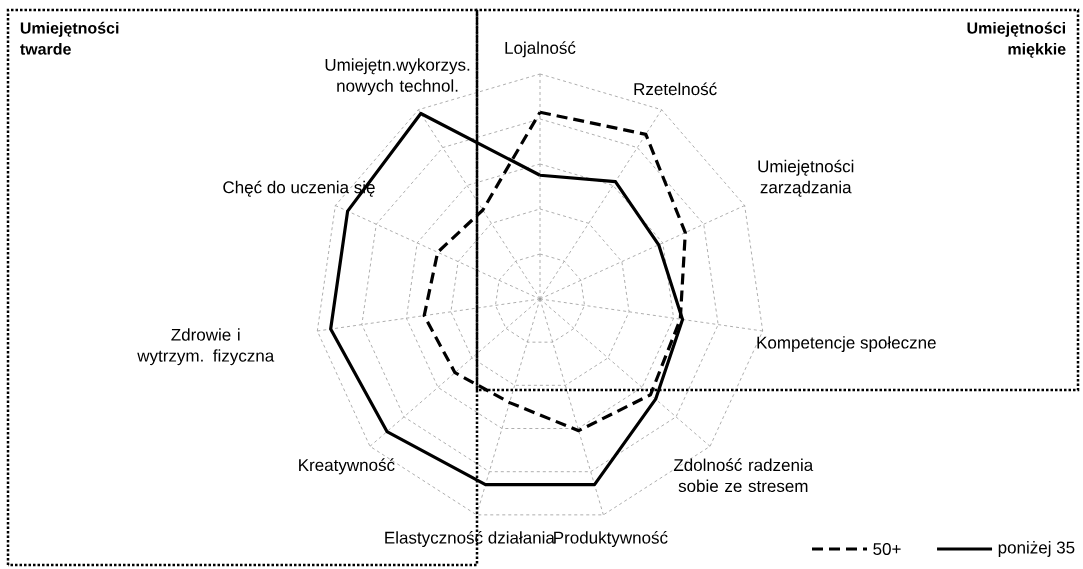 The image size is (1083, 569). Describe the element at coordinates (540, 49) in the screenshot. I see `spoke-label: Lojalność` at that location.